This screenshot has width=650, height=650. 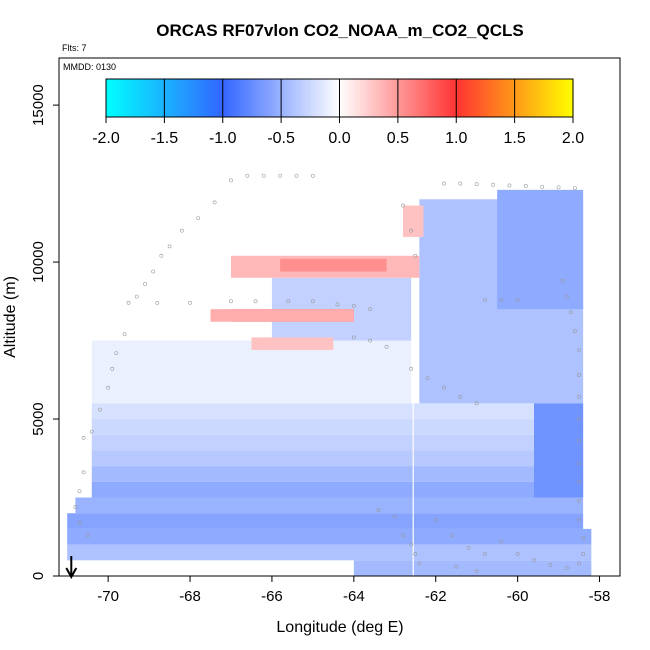 What do you see at coordinates (338, 112) in the screenshot?
I see `colorbar: -2.0 -1.5 -1.0 -0.5 0.0 0.5 1.0 1.5 2.0` at bounding box center [338, 112].